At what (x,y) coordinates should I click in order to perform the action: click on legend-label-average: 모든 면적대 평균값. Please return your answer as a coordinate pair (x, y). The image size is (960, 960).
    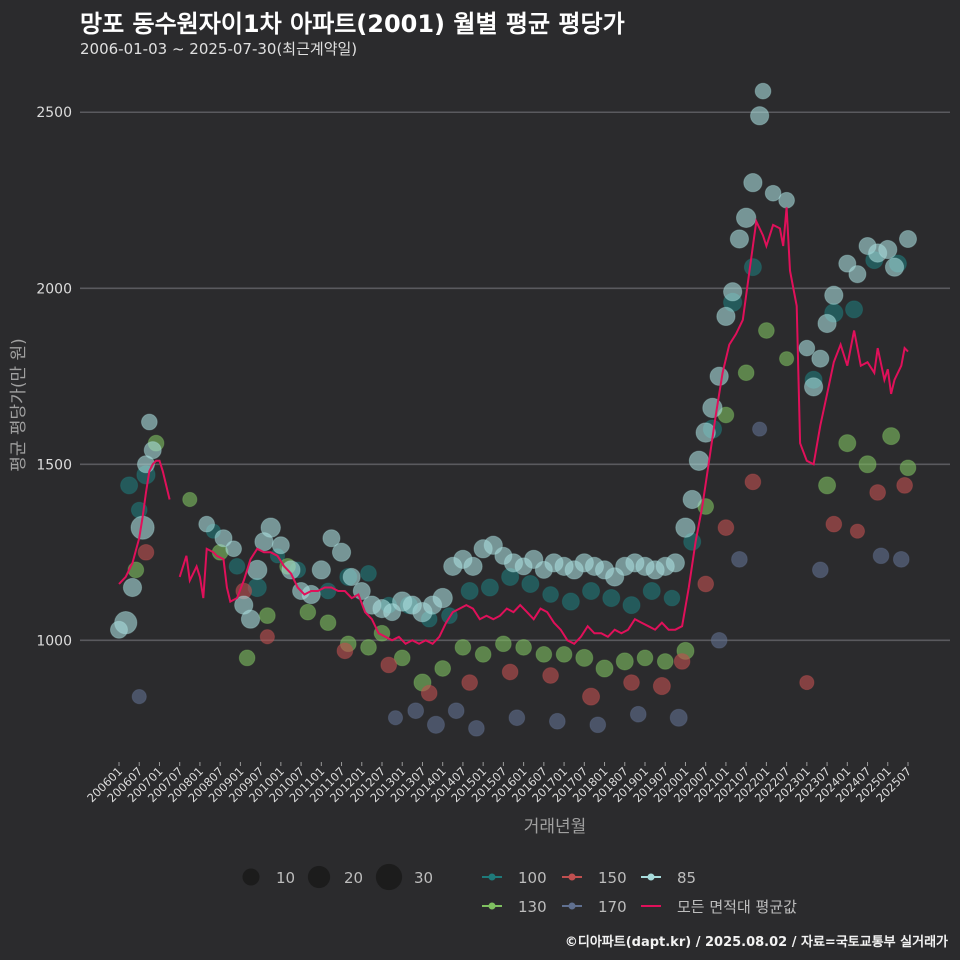
    Looking at the image, I should click on (737, 907).